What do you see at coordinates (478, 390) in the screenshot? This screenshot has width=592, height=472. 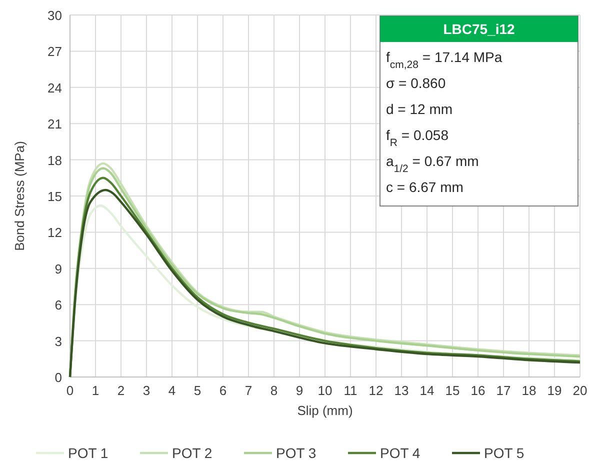 I see `x-tick-label: 16` at bounding box center [478, 390].